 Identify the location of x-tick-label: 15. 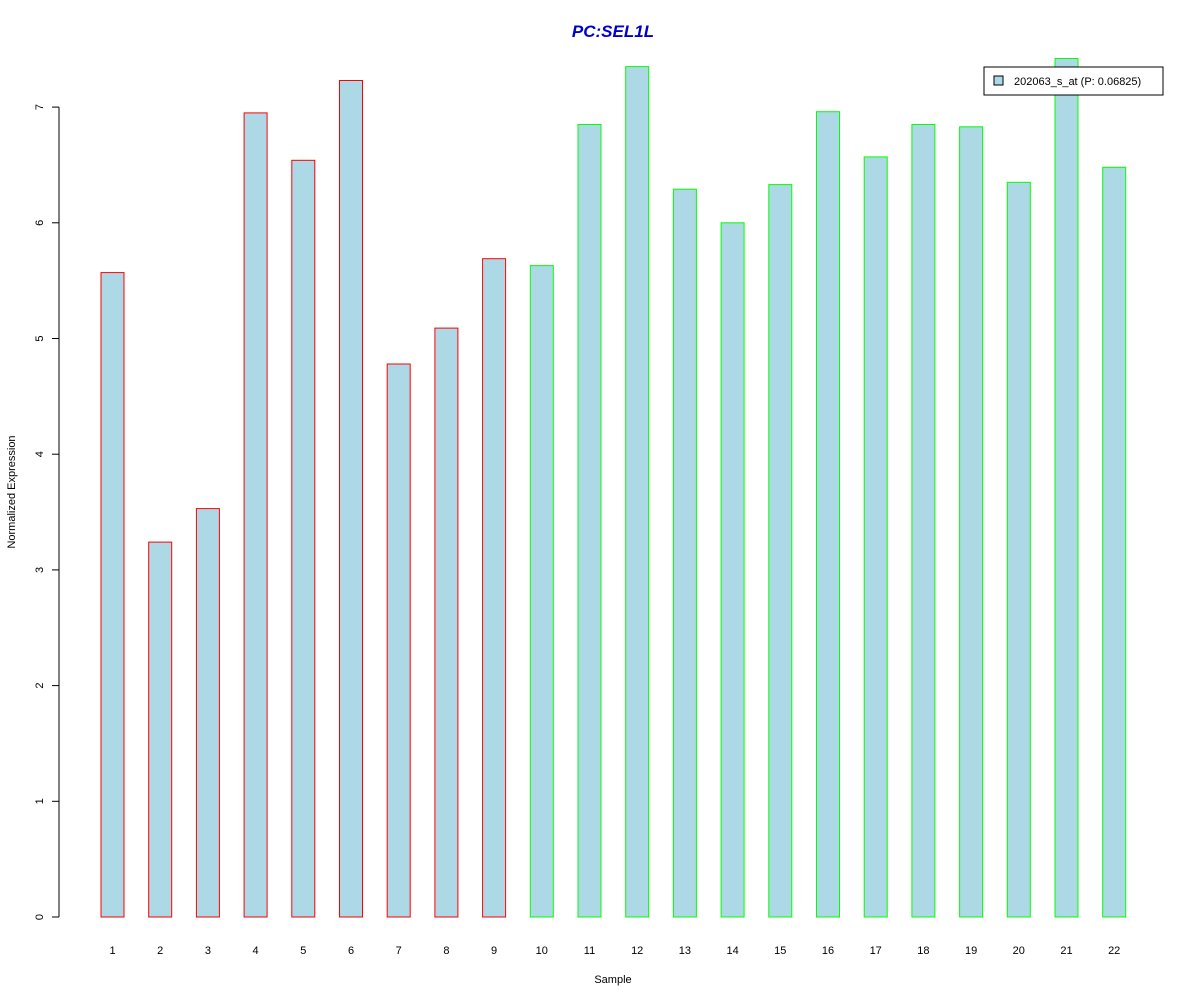
(780, 951).